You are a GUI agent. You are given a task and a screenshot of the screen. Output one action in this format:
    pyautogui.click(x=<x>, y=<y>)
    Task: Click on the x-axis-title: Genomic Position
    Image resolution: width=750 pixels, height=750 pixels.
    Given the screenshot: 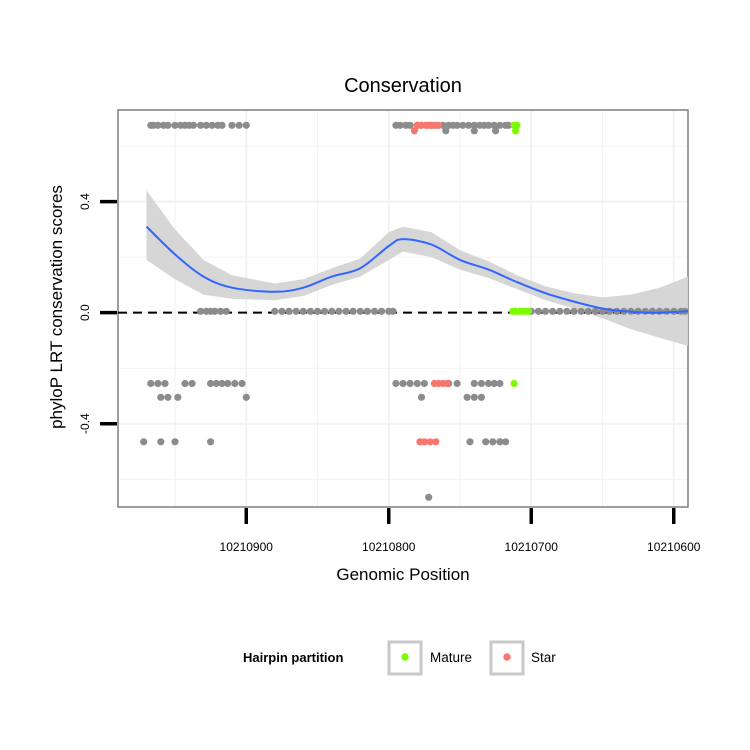 What is the action you would take?
    pyautogui.click(x=402, y=574)
    